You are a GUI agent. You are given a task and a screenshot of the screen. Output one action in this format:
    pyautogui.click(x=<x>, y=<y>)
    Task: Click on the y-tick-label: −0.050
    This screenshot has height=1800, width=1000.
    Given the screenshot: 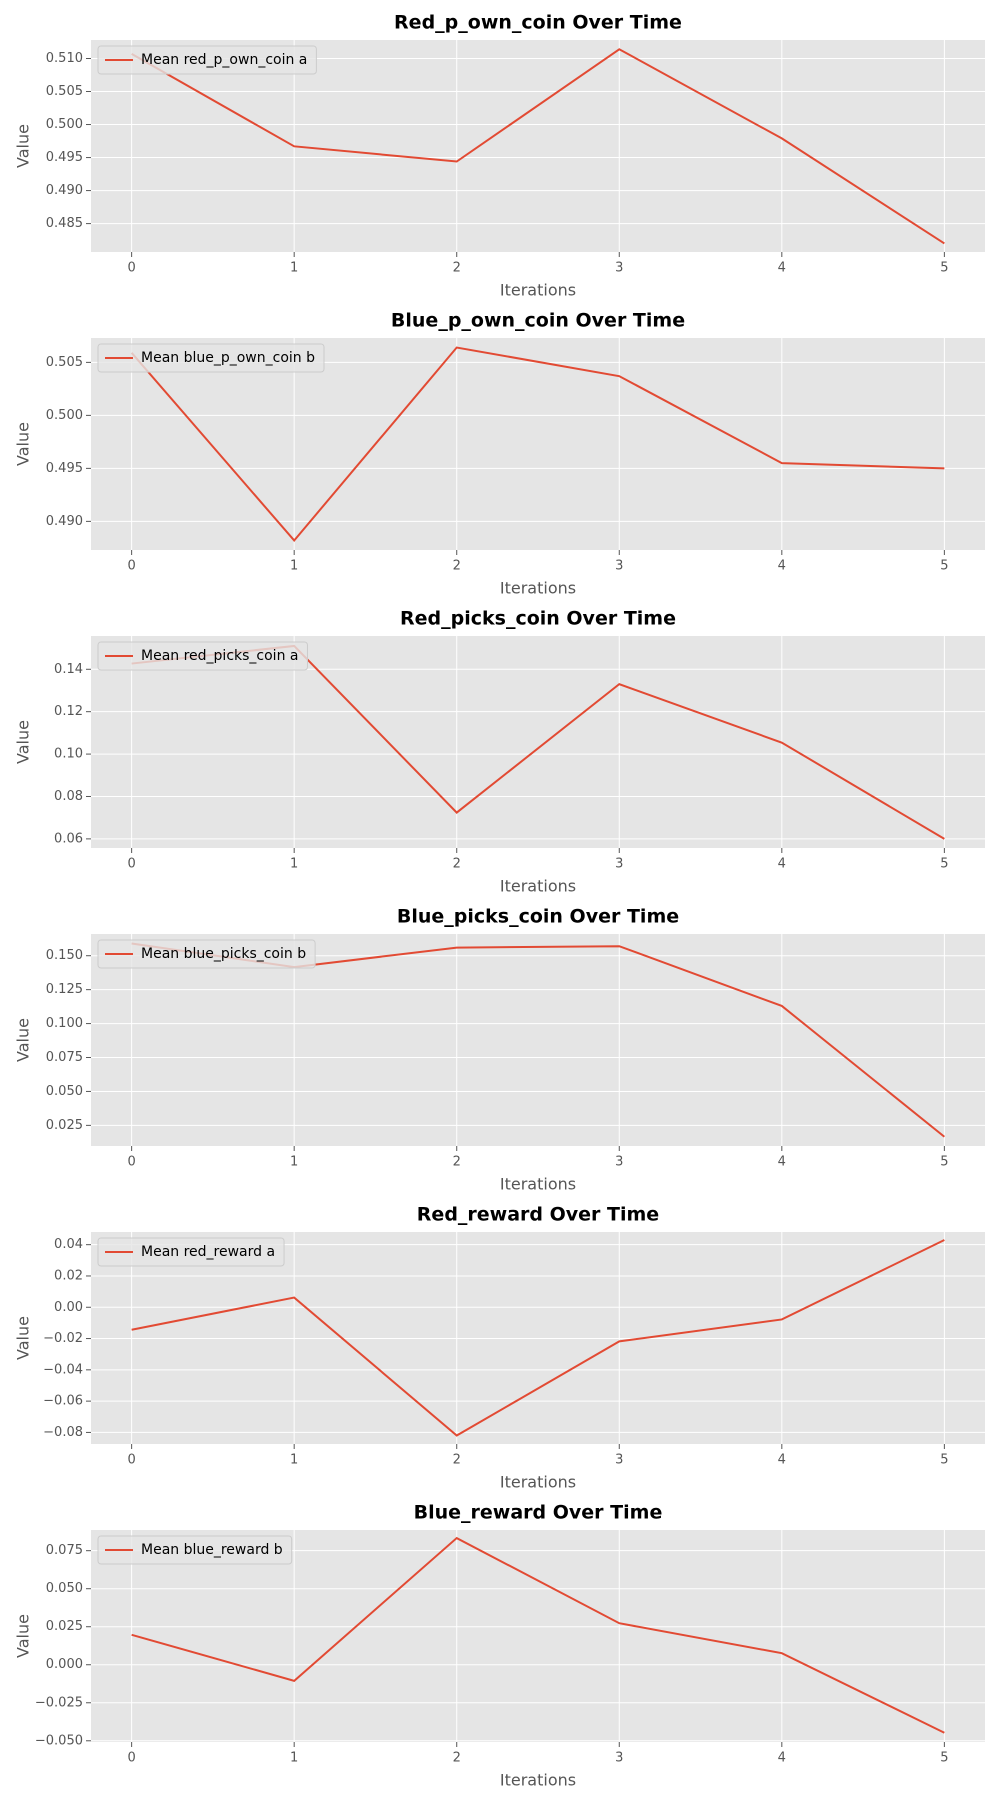 What is the action you would take?
    pyautogui.click(x=59, y=1740)
    